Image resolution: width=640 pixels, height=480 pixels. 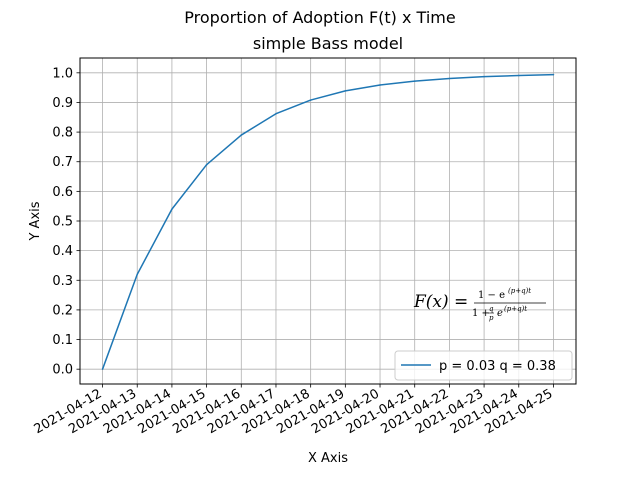 What do you see at coordinates (62, 340) in the screenshot?
I see `y-tick-label: 0.1` at bounding box center [62, 340].